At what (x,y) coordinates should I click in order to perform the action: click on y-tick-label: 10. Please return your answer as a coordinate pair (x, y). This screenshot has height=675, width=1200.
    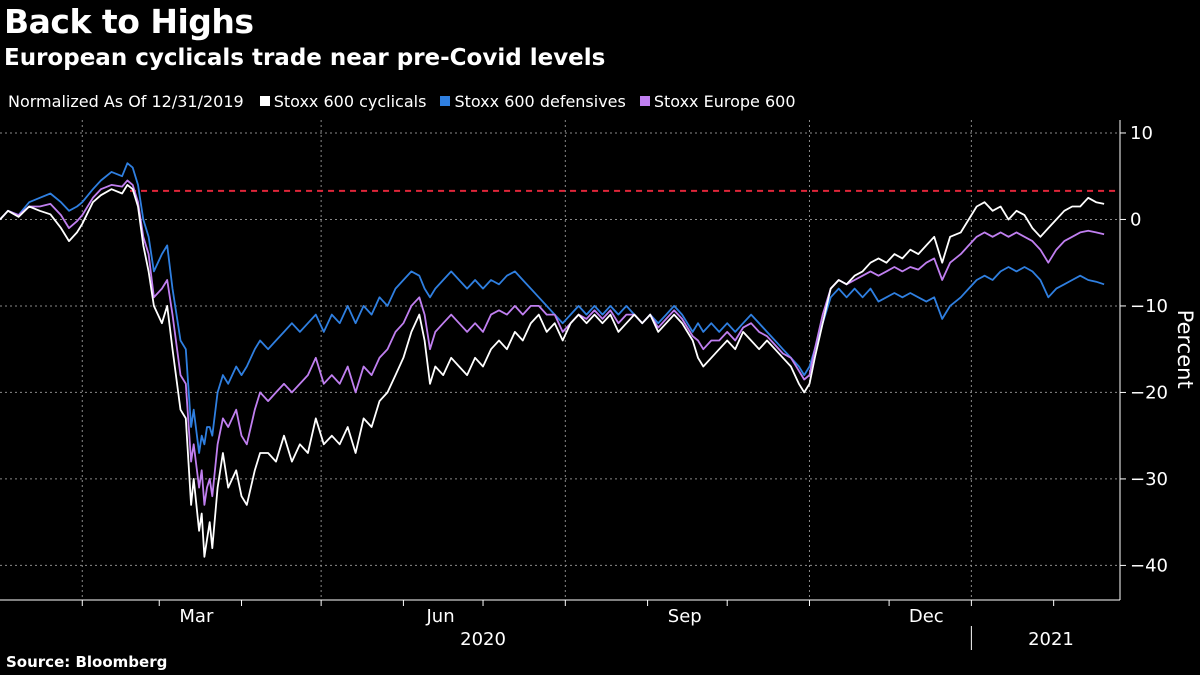
    Looking at the image, I should click on (1141, 133).